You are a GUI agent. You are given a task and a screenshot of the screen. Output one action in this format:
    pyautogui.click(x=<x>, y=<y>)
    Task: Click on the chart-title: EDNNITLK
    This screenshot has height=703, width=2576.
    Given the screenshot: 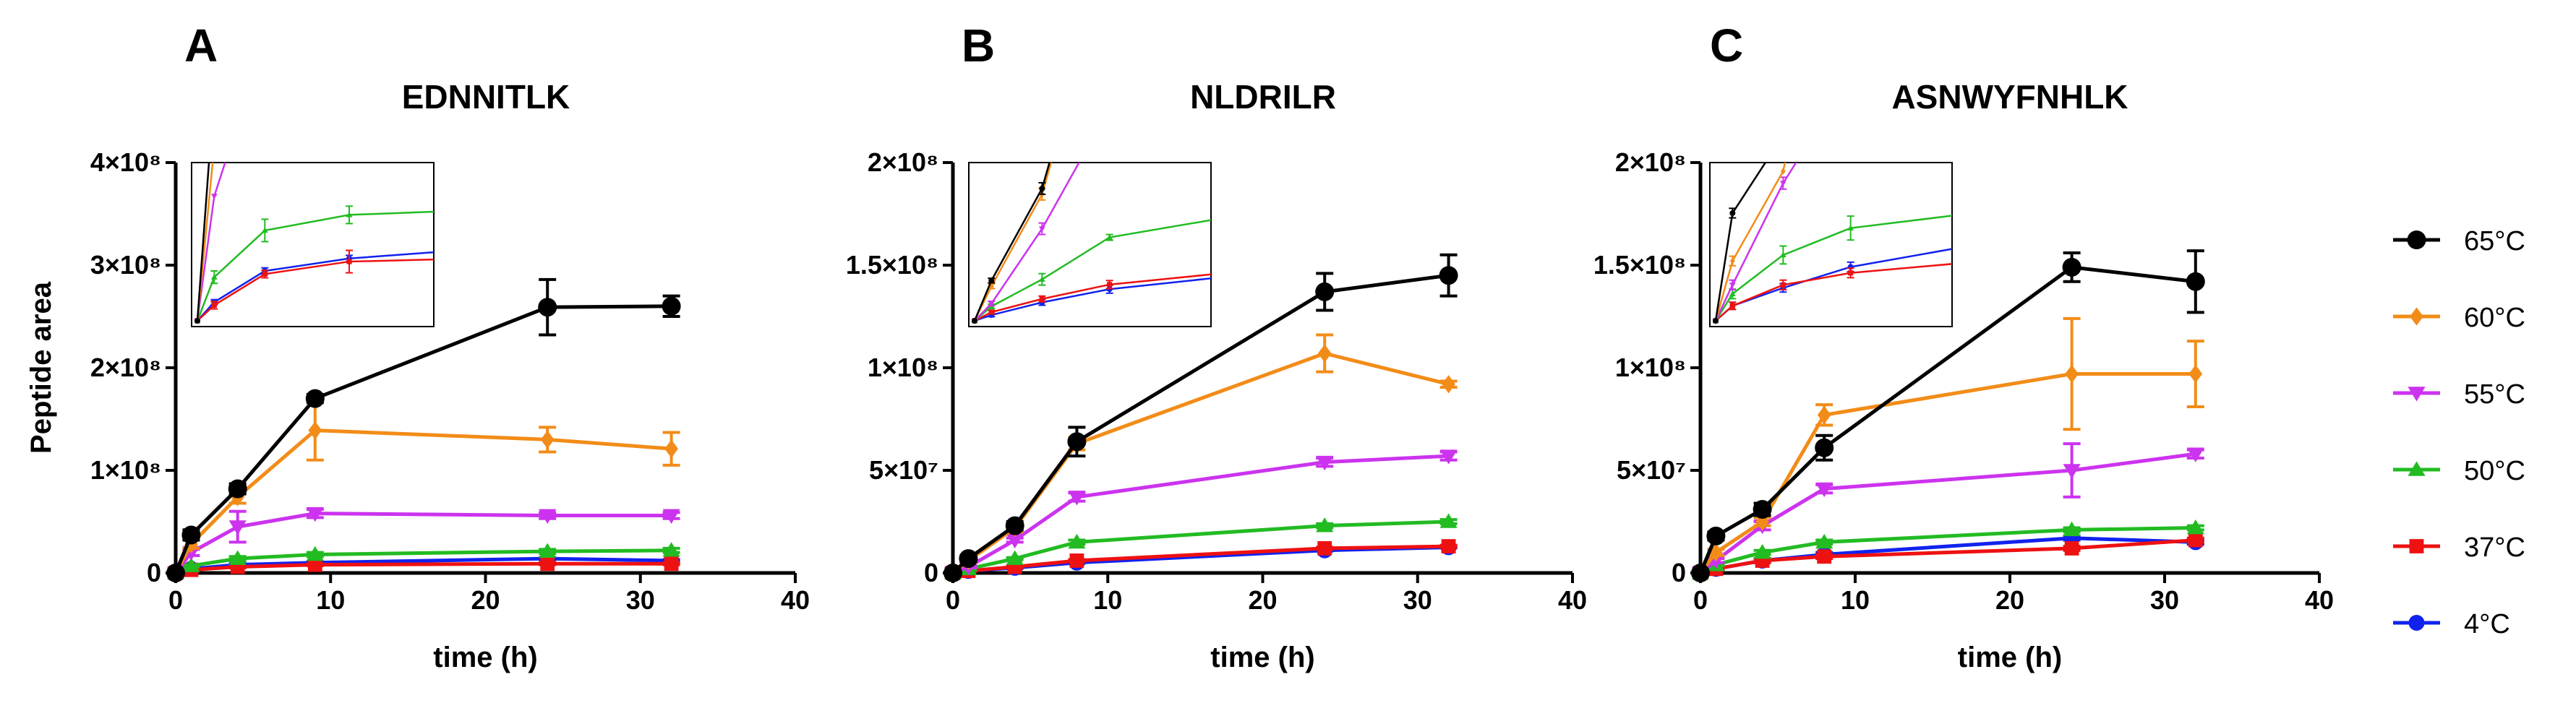 What is the action you would take?
    pyautogui.click(x=486, y=97)
    